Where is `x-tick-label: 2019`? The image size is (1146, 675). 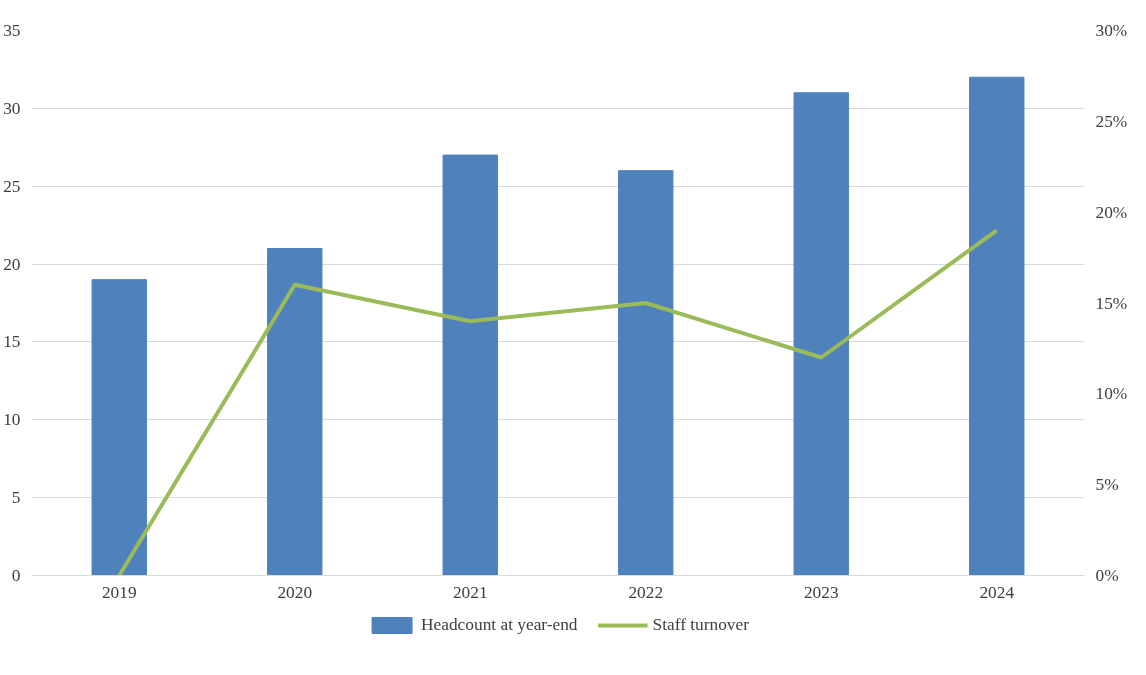 x-tick-label: 2019 is located at coordinates (119, 592).